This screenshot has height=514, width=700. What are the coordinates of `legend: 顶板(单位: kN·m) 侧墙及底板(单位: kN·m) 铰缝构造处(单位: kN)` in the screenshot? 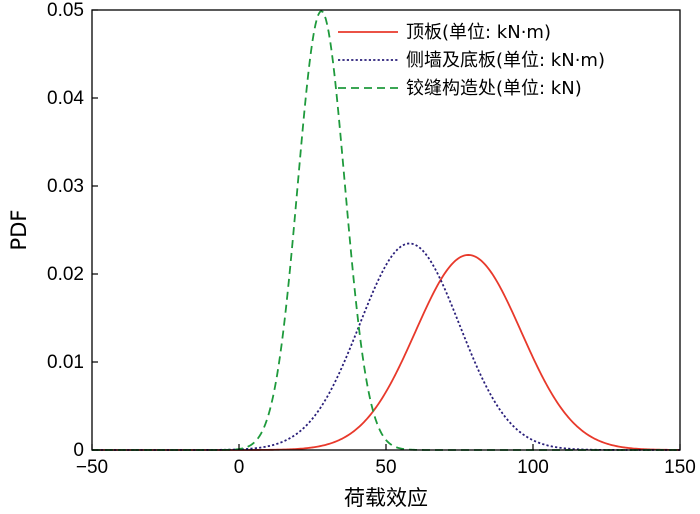 It's located at (471, 60).